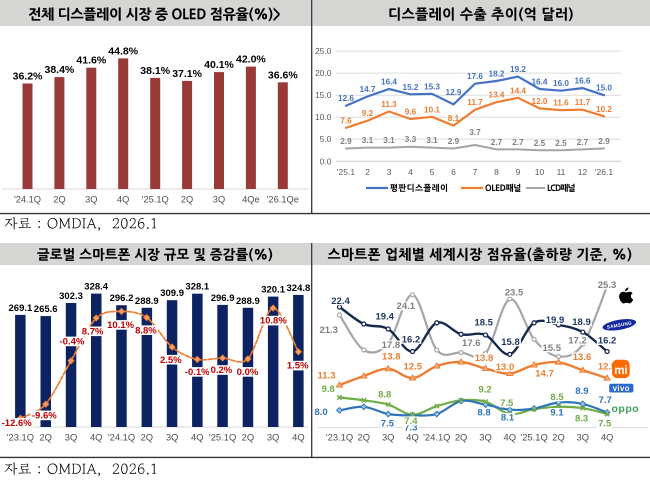  Describe the element at coordinates (172, 293) in the screenshot. I see `svg-text: 309.9` at that location.